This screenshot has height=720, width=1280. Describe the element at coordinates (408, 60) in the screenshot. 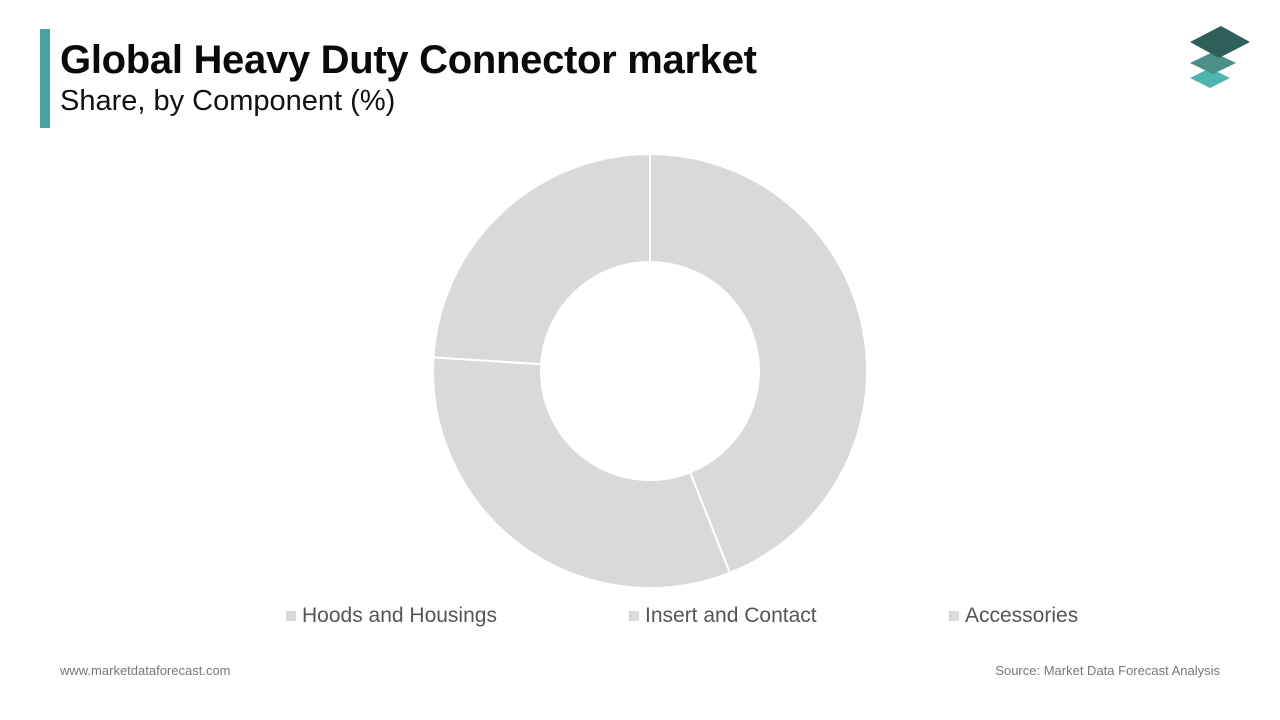

I see `chart-title: Global Heavy Duty Connector market` at that location.